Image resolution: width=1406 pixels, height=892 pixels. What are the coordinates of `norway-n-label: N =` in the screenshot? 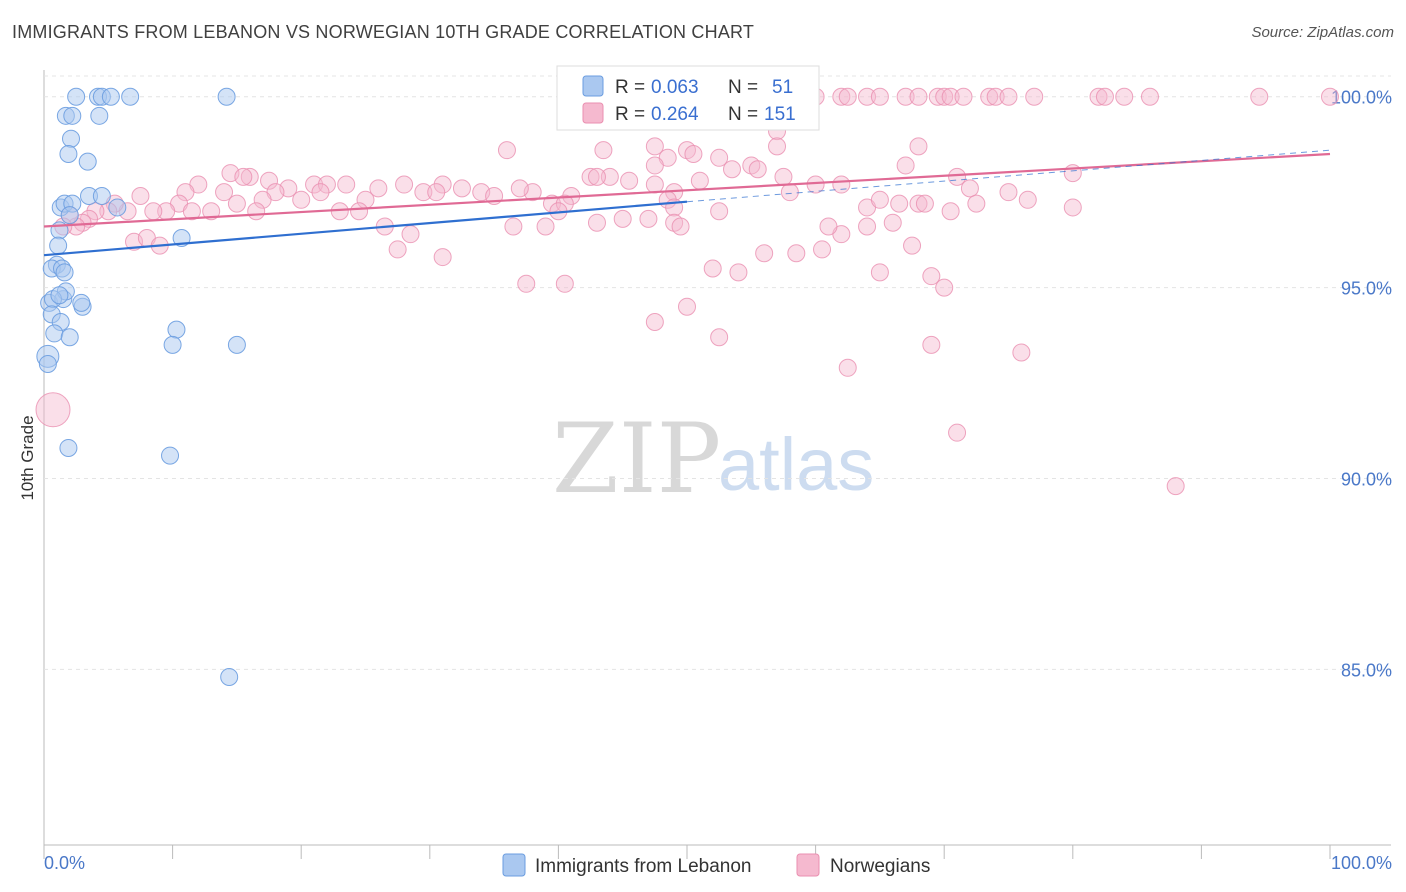 It's located at (743, 114).